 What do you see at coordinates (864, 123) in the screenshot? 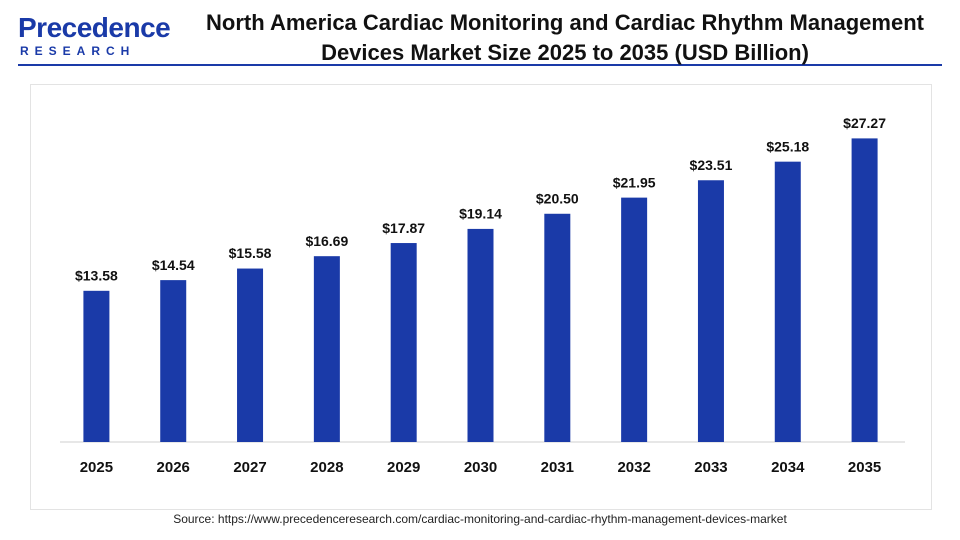
I see `value-label: $27.27` at bounding box center [864, 123].